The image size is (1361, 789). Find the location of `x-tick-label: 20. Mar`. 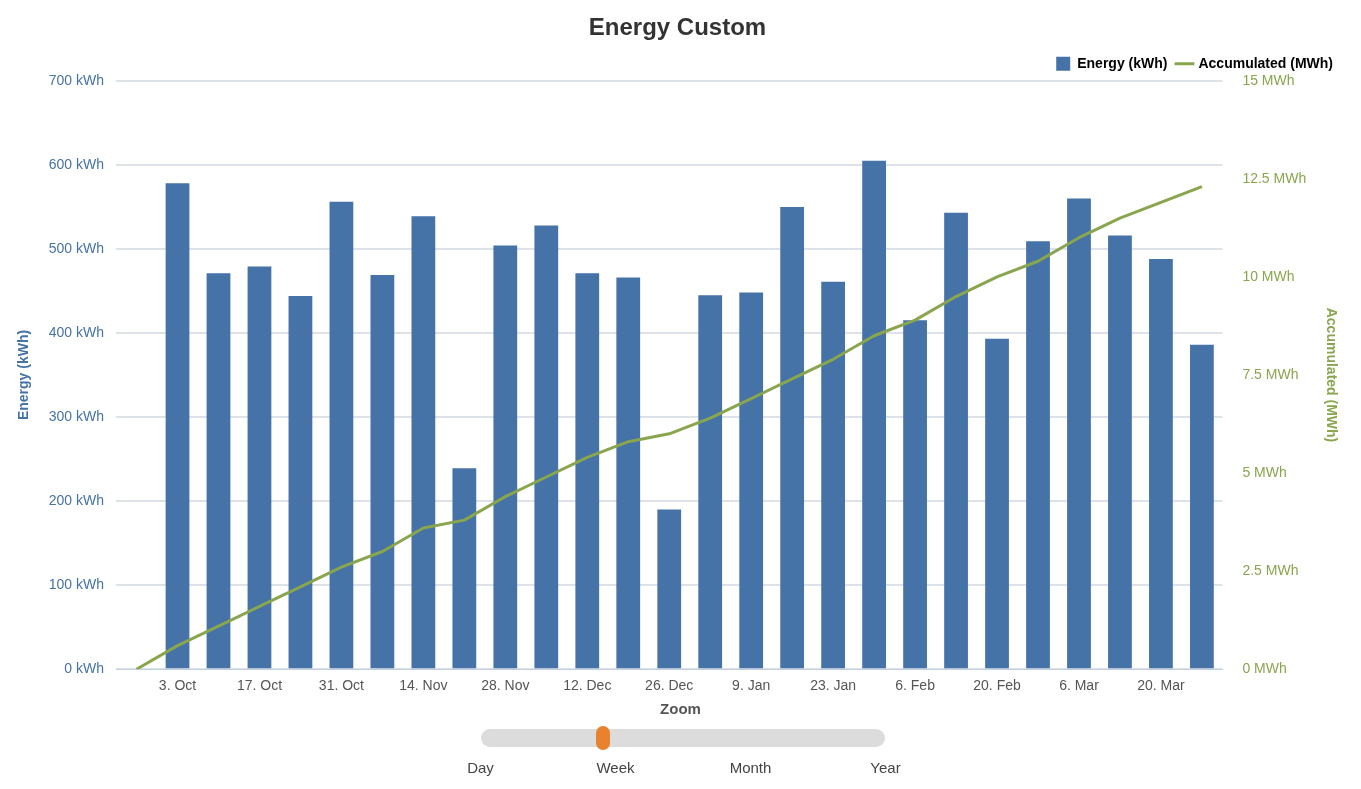

x-tick-label: 20. Mar is located at coordinates (1161, 685).